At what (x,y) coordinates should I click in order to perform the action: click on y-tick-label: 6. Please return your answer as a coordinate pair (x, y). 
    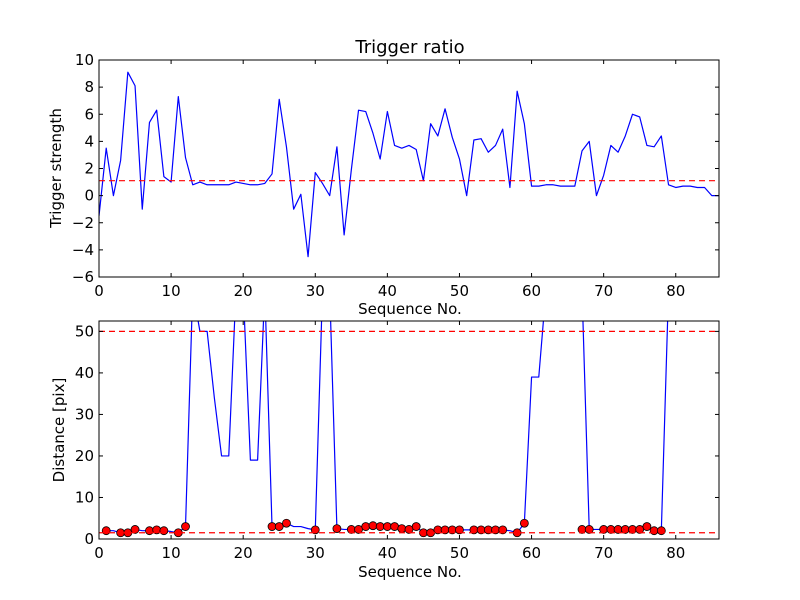
    Looking at the image, I should click on (89, 114).